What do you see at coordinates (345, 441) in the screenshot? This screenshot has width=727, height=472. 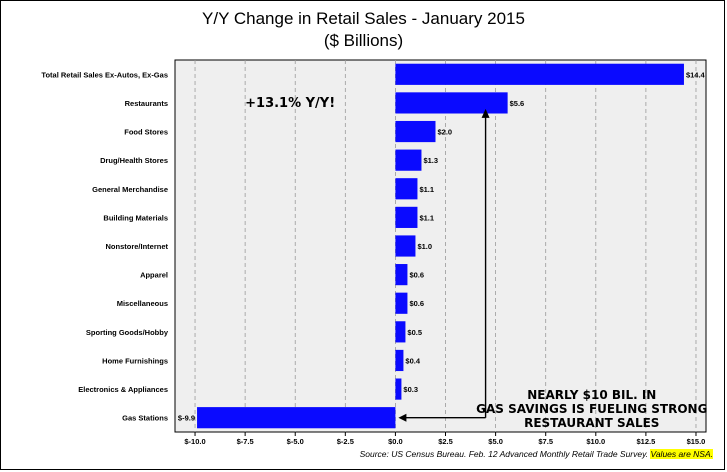 I see `x-tick-label: $-2.5` at bounding box center [345, 441].